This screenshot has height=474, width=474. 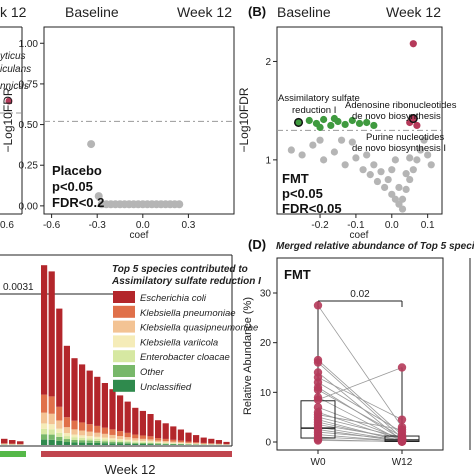 I want to click on fmt-y-axis: 12, so click(x=271, y=111).